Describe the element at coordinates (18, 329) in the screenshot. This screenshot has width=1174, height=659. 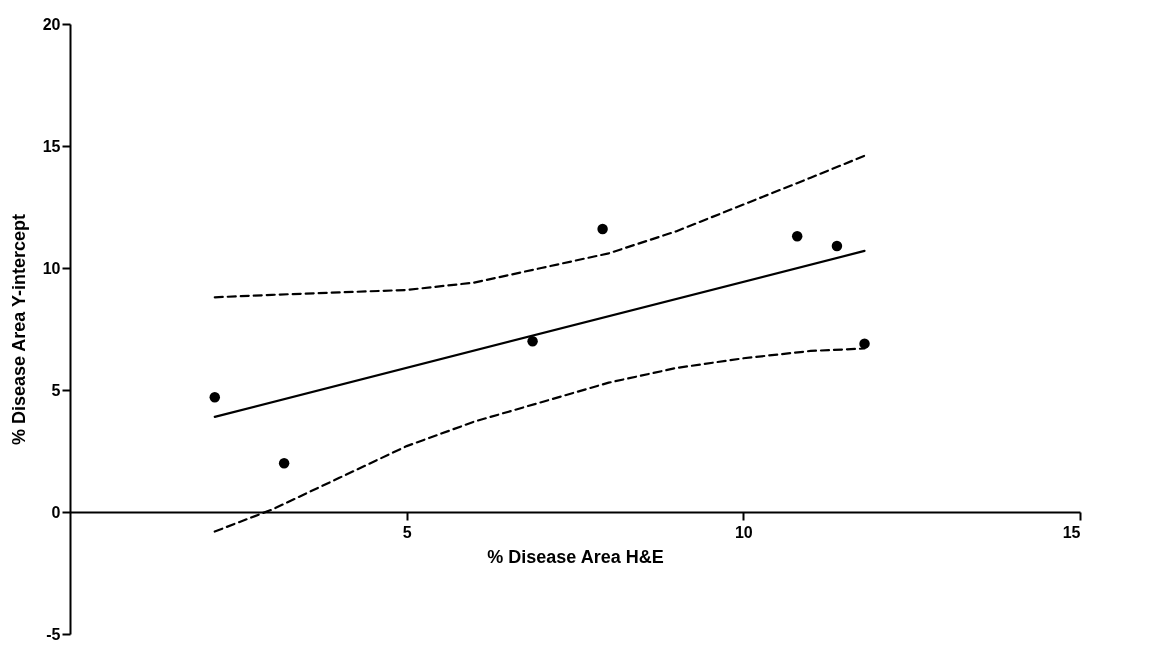
I see `y-axis-title: % Disease Area Y-intercept` at that location.